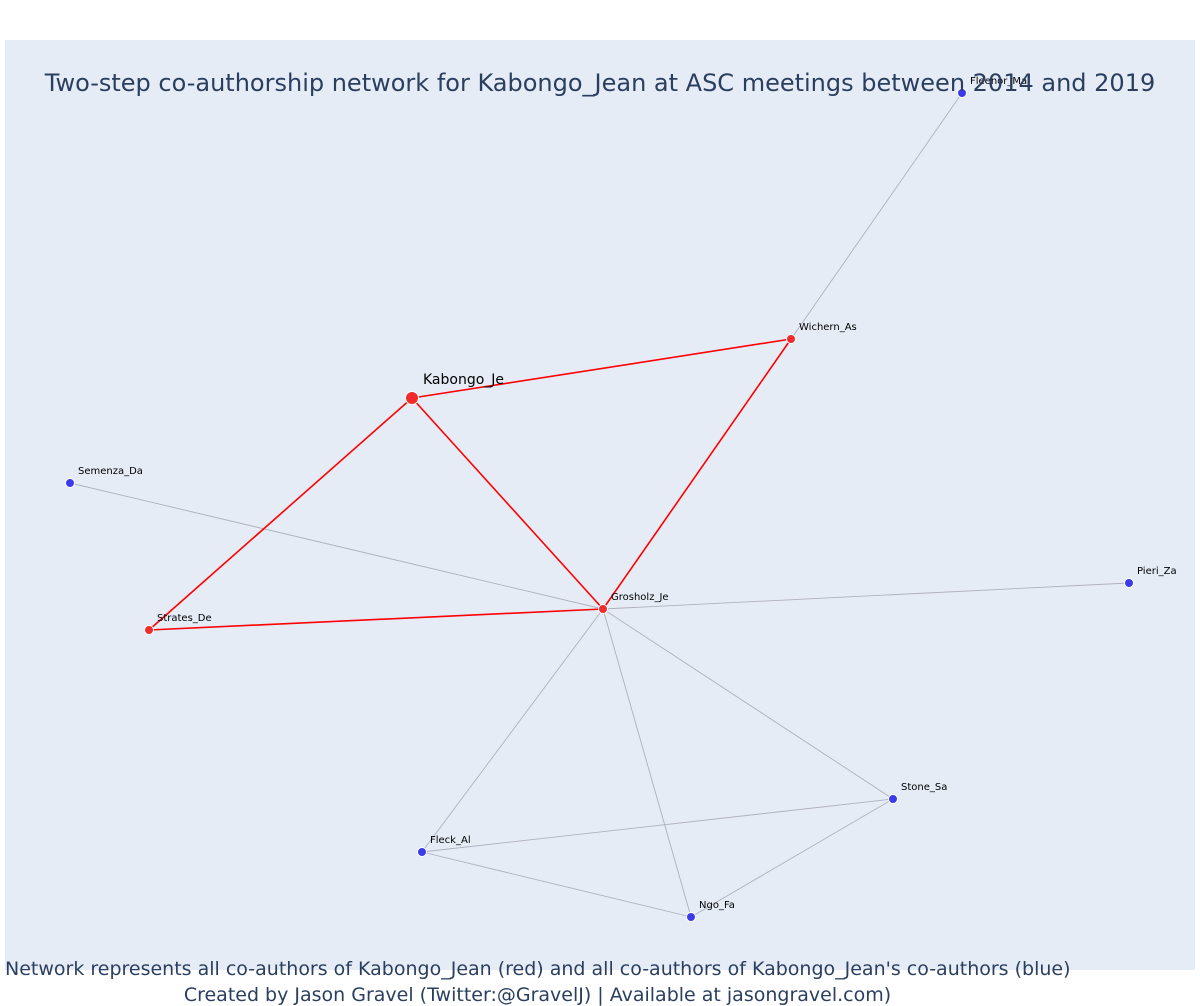 The width and height of the screenshot is (1200, 1006). I want to click on edge-Grosholz_Je-Fleck_Al, so click(512, 730).